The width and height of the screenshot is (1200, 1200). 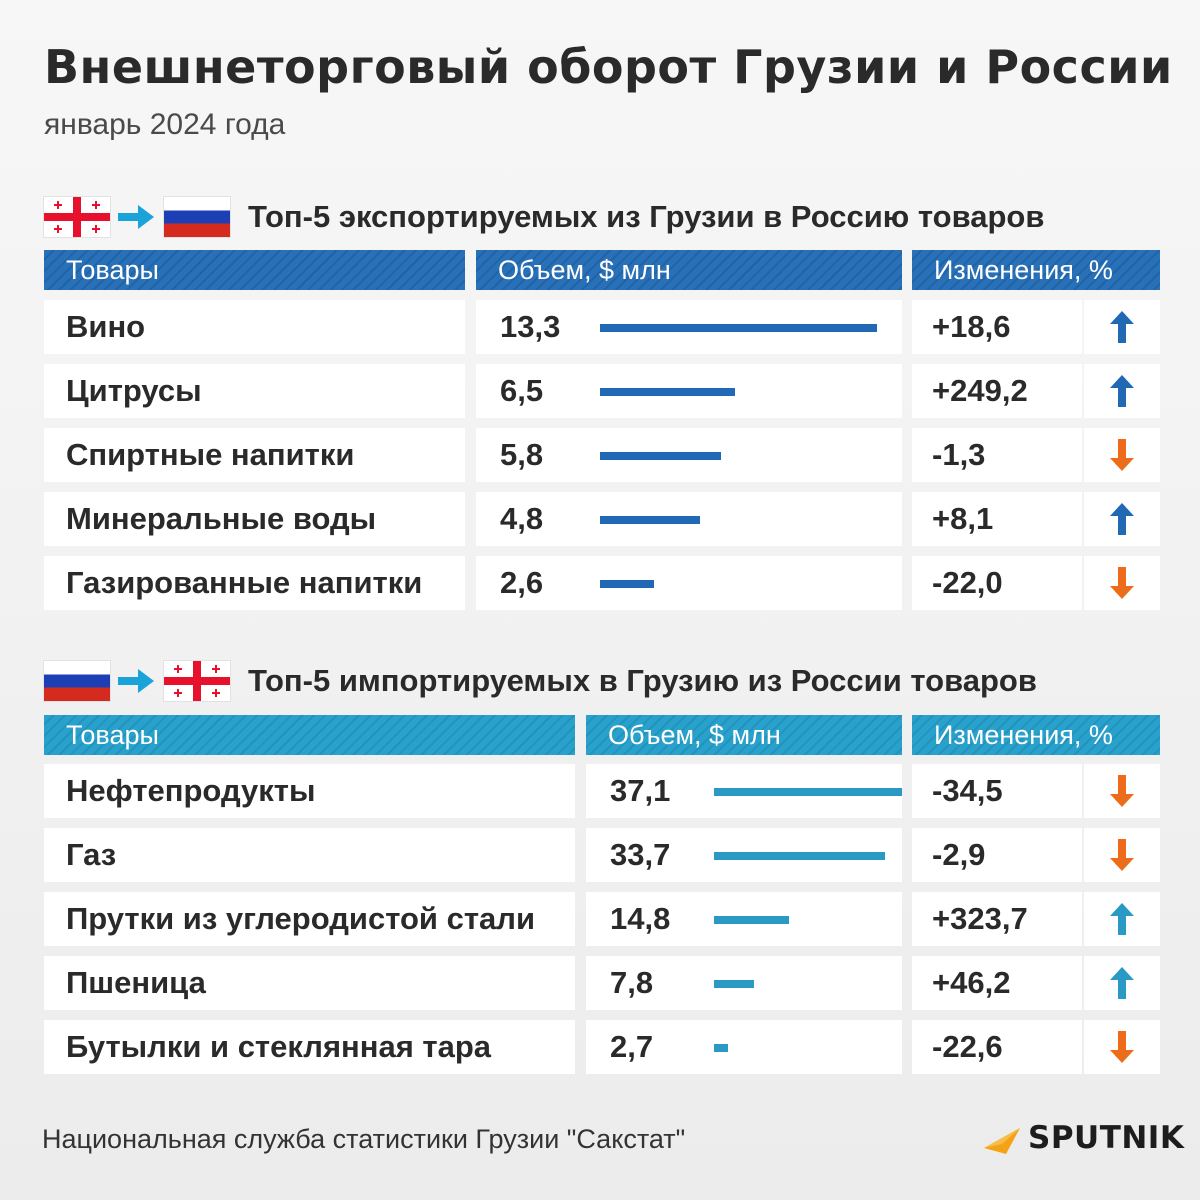 I want to click on export-header-change: Изменения, %, so click(x=1036, y=270).